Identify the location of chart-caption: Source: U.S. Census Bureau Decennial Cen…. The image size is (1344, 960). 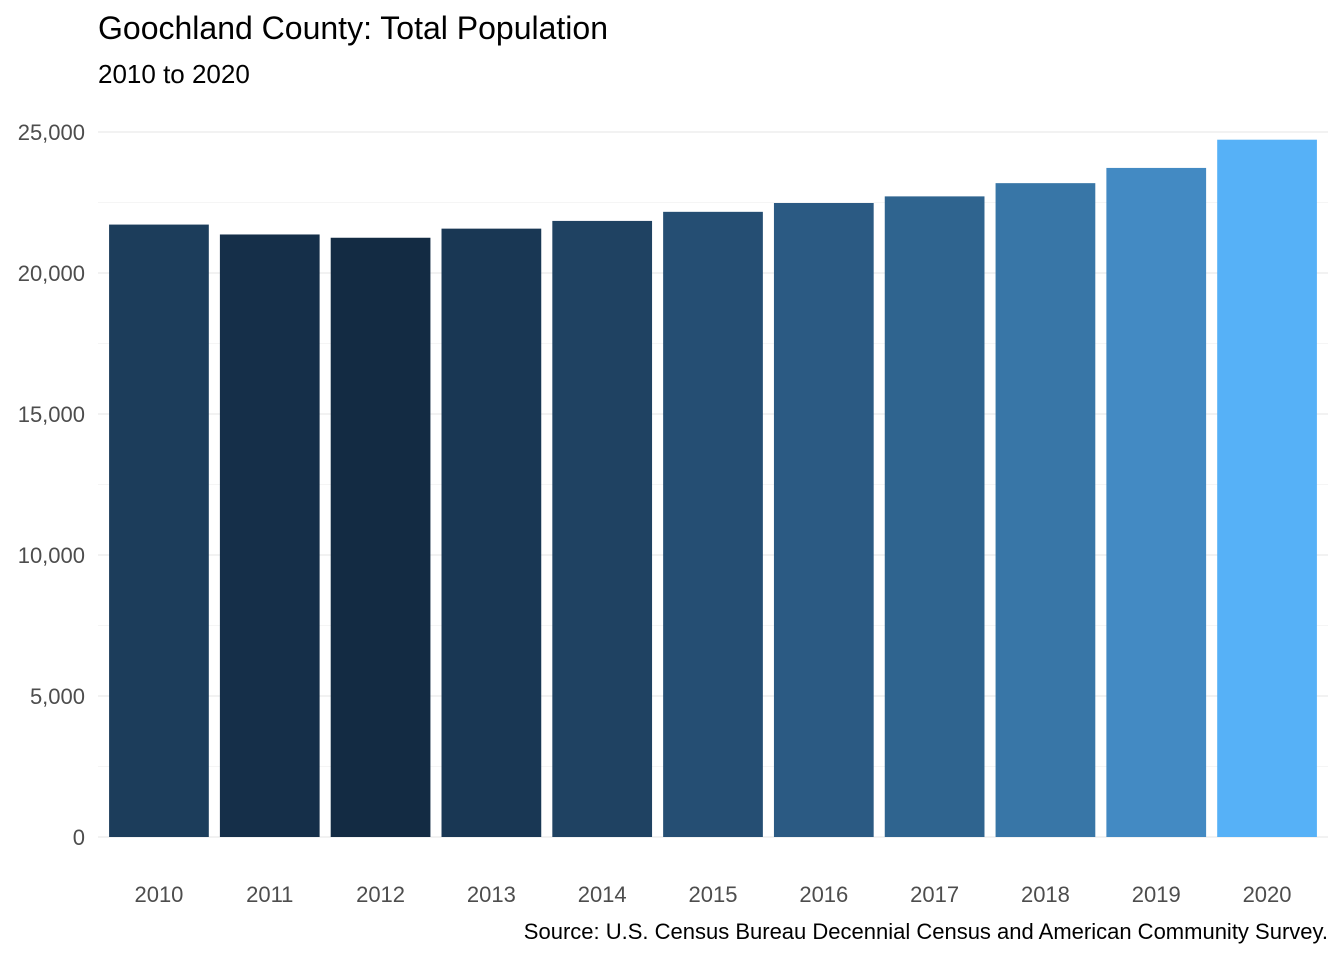
(925, 931).